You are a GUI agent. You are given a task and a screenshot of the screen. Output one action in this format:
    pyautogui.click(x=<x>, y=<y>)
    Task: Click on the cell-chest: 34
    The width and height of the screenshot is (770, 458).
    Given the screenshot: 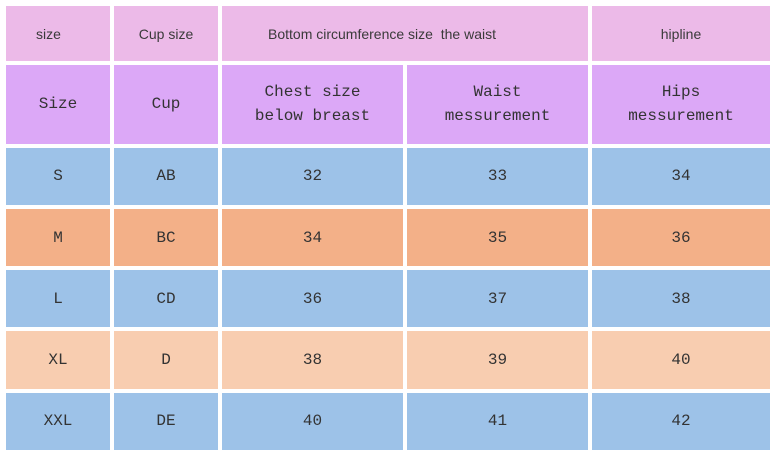 What is the action you would take?
    pyautogui.click(x=312, y=237)
    